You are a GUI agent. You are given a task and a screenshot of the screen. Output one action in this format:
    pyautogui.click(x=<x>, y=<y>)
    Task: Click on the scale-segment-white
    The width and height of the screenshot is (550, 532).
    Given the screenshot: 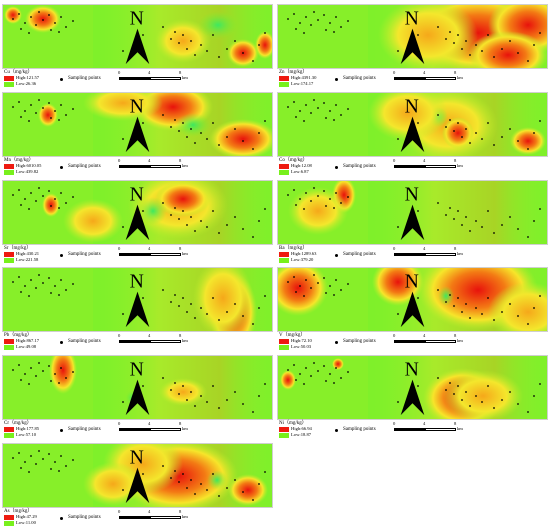 What is the action you would take?
    pyautogui.click(x=165, y=254)
    